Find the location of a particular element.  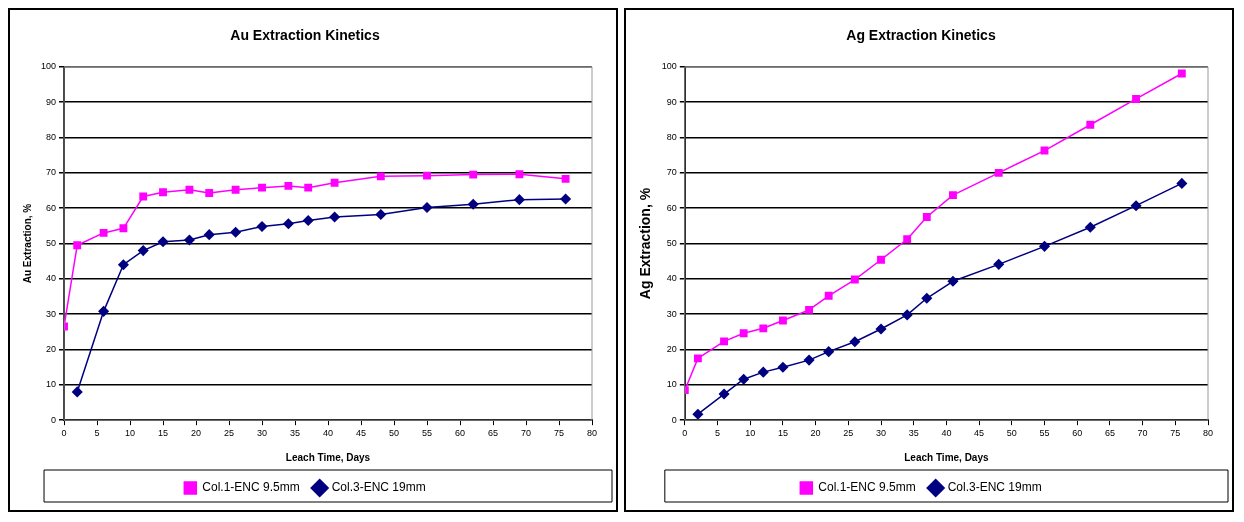

x-tick-label: 30 is located at coordinates (262, 433).